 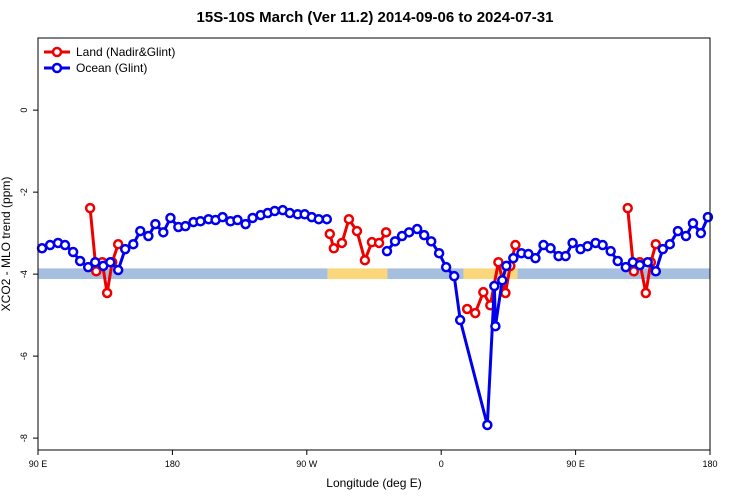 I want to click on legend-label: Ocean (Glint), so click(x=111, y=68).